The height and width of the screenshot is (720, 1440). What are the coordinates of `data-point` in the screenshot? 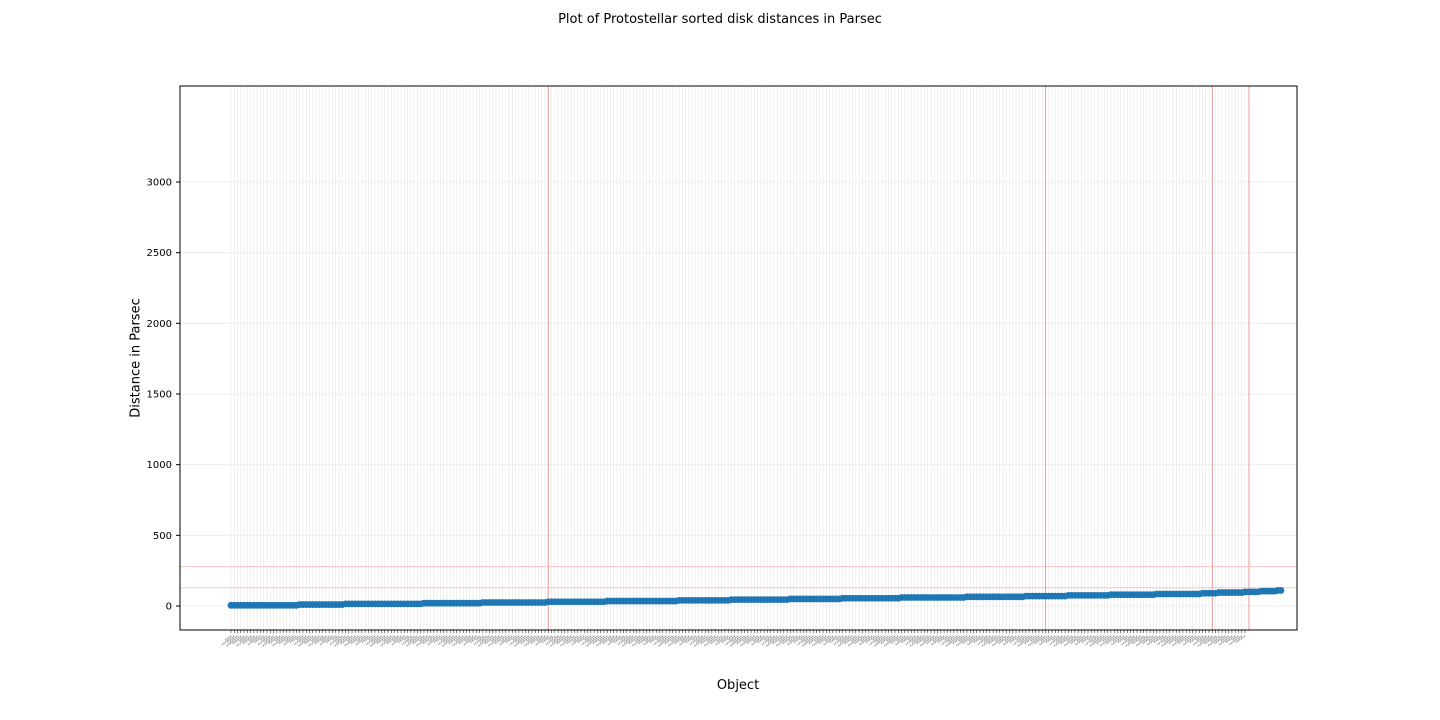 It's located at (1281, 590).